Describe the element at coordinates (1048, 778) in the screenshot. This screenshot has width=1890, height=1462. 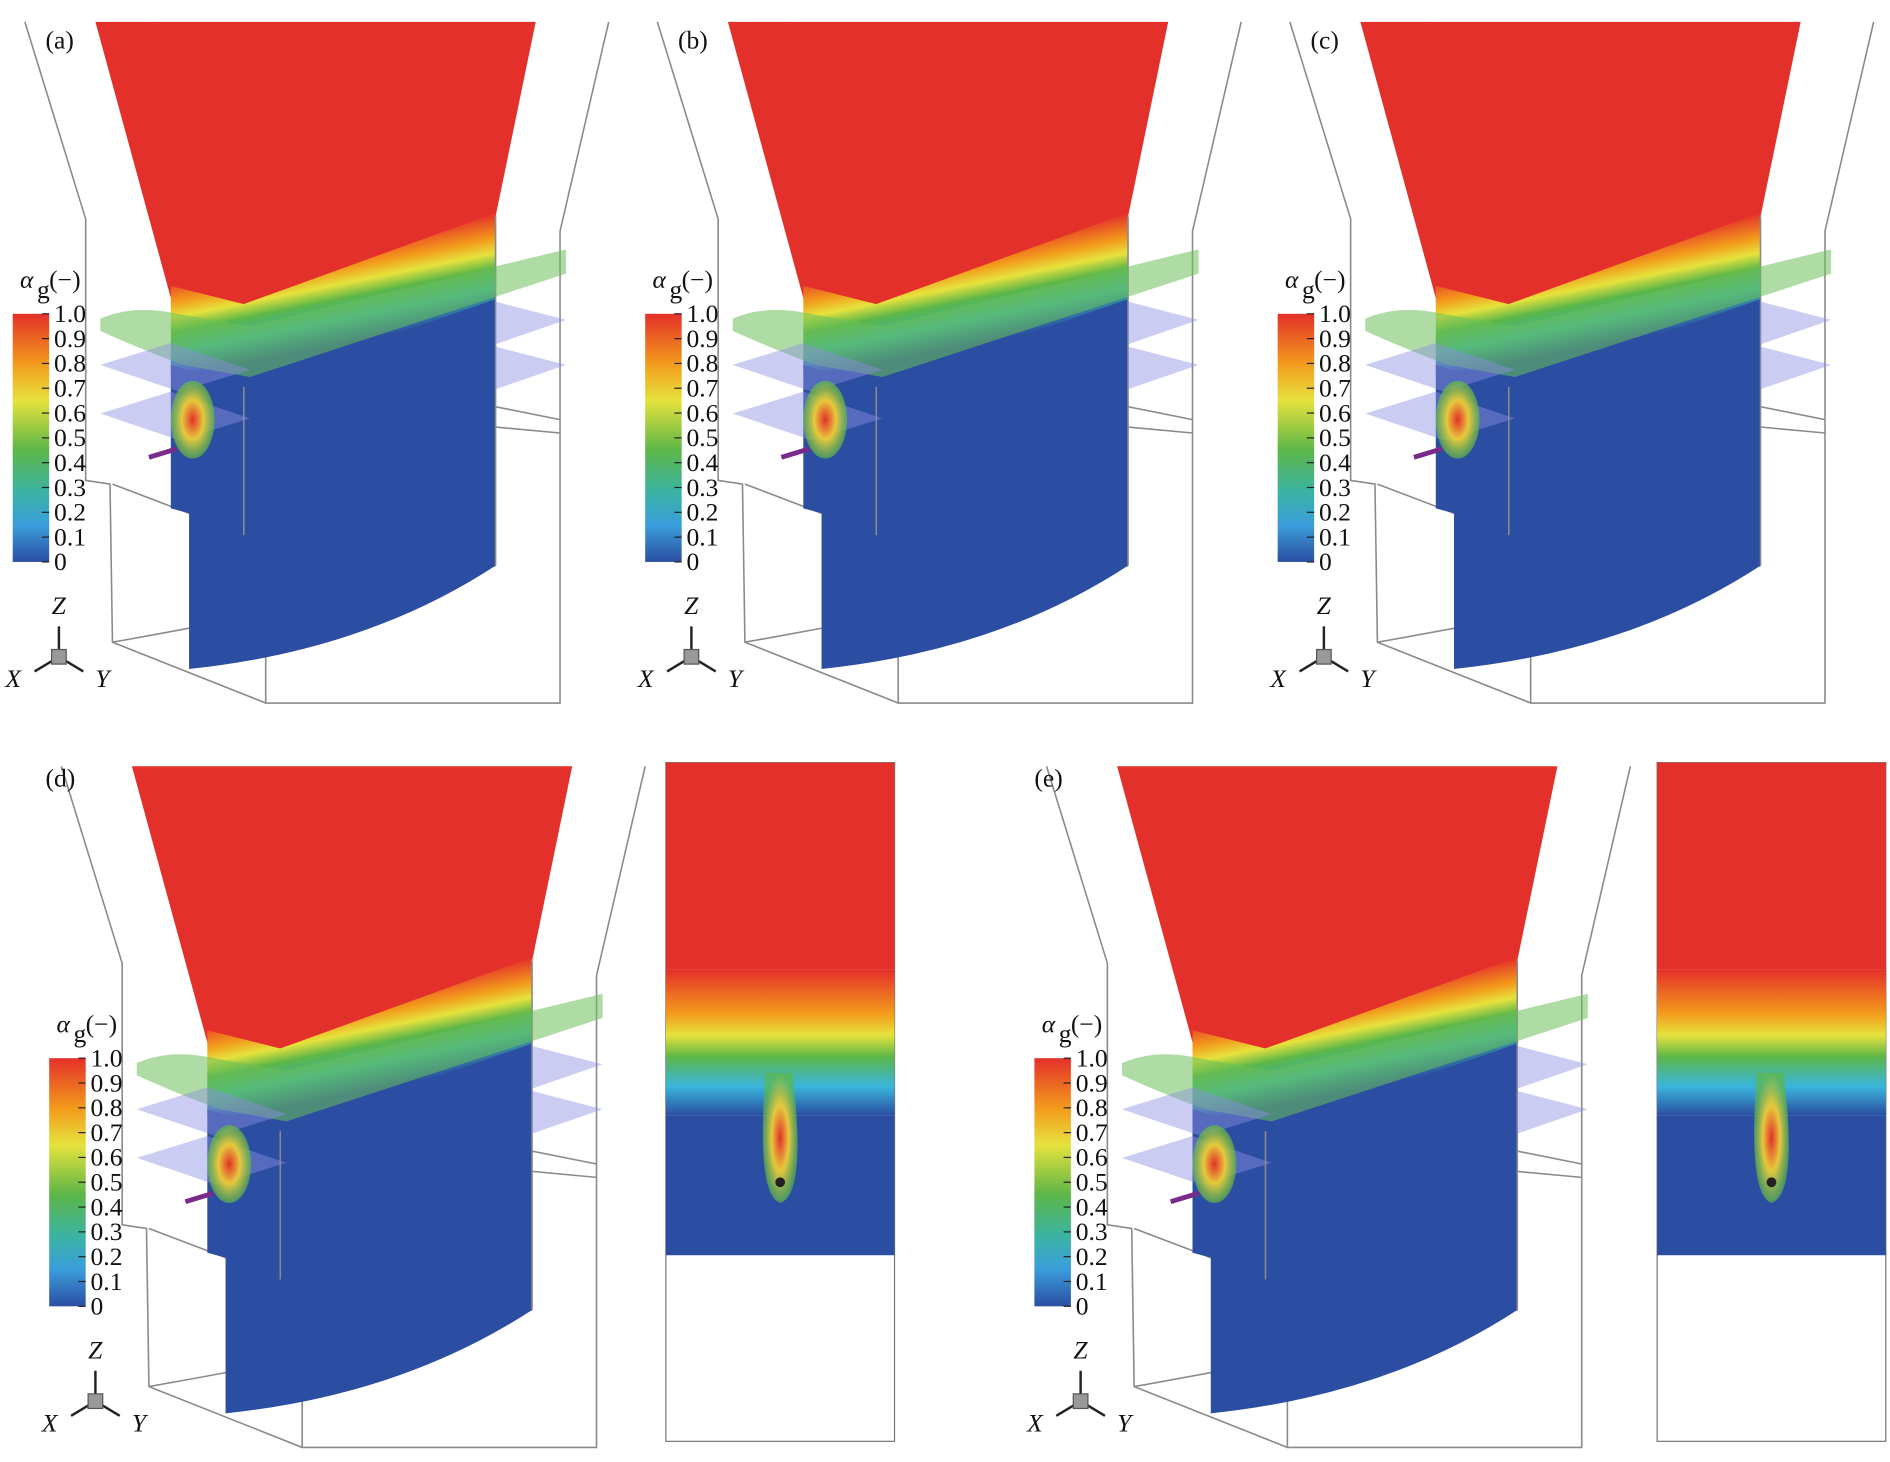
I see `panel-label: (e)` at that location.